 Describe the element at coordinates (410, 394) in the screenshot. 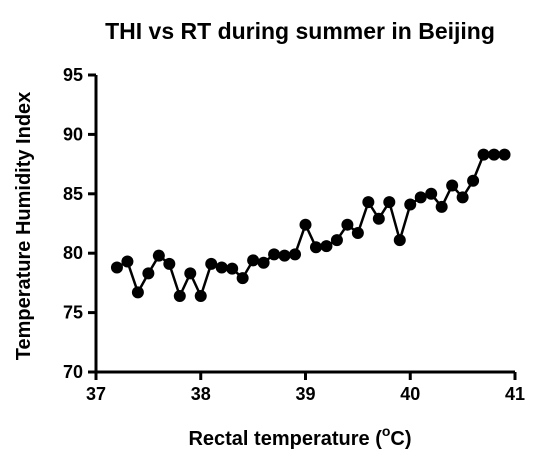

I see `x-tick-label: 40` at that location.